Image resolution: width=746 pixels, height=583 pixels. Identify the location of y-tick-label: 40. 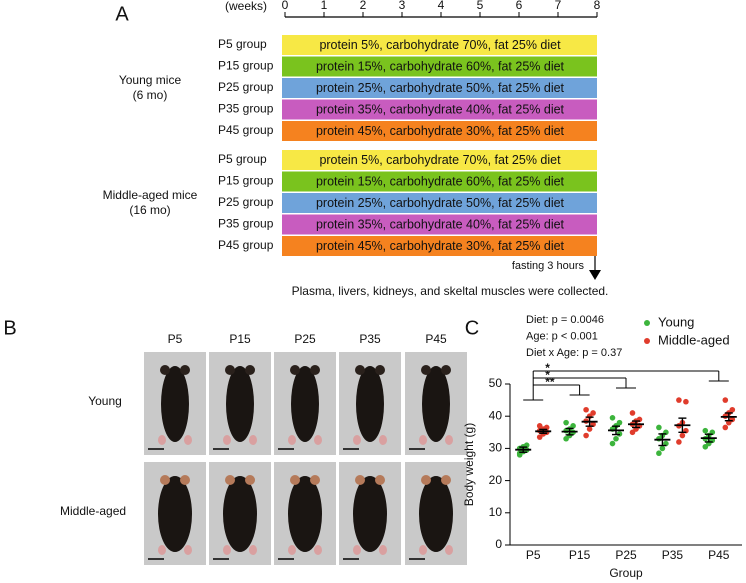
(496, 415).